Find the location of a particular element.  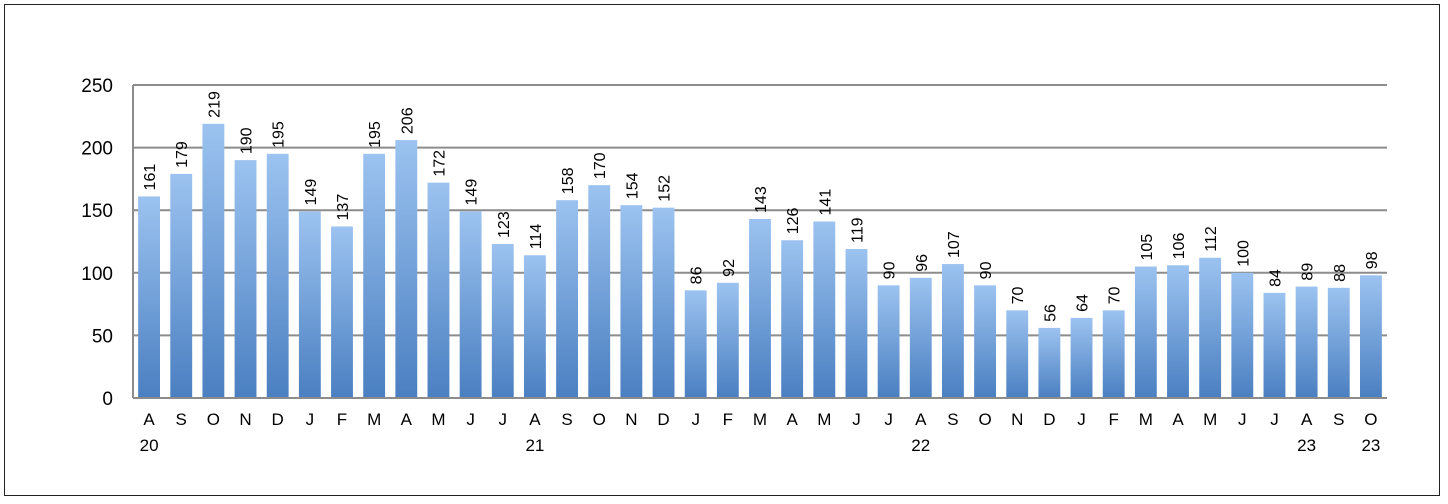

y-tick-label: 50 is located at coordinates (102, 336).